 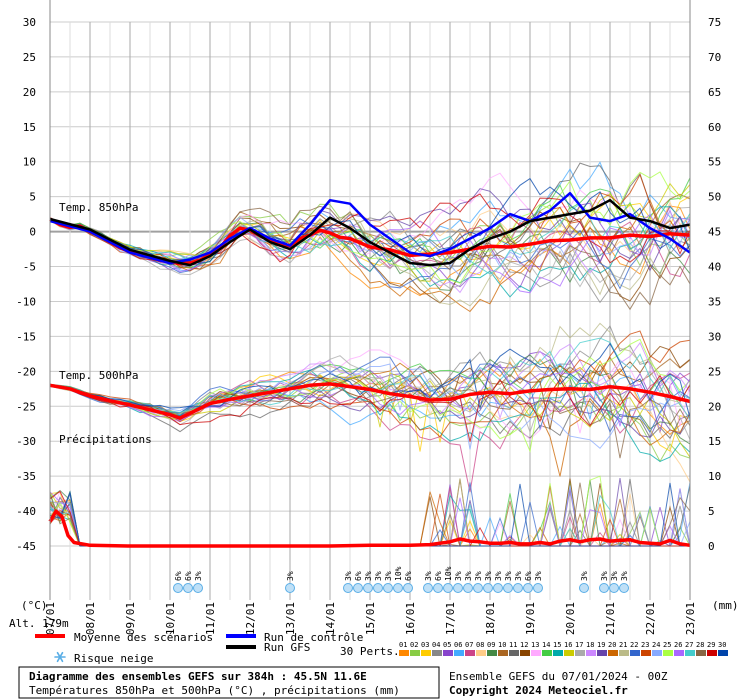 What do you see at coordinates (458, 645) in the screenshot?
I see `pert-number: 06` at bounding box center [458, 645].